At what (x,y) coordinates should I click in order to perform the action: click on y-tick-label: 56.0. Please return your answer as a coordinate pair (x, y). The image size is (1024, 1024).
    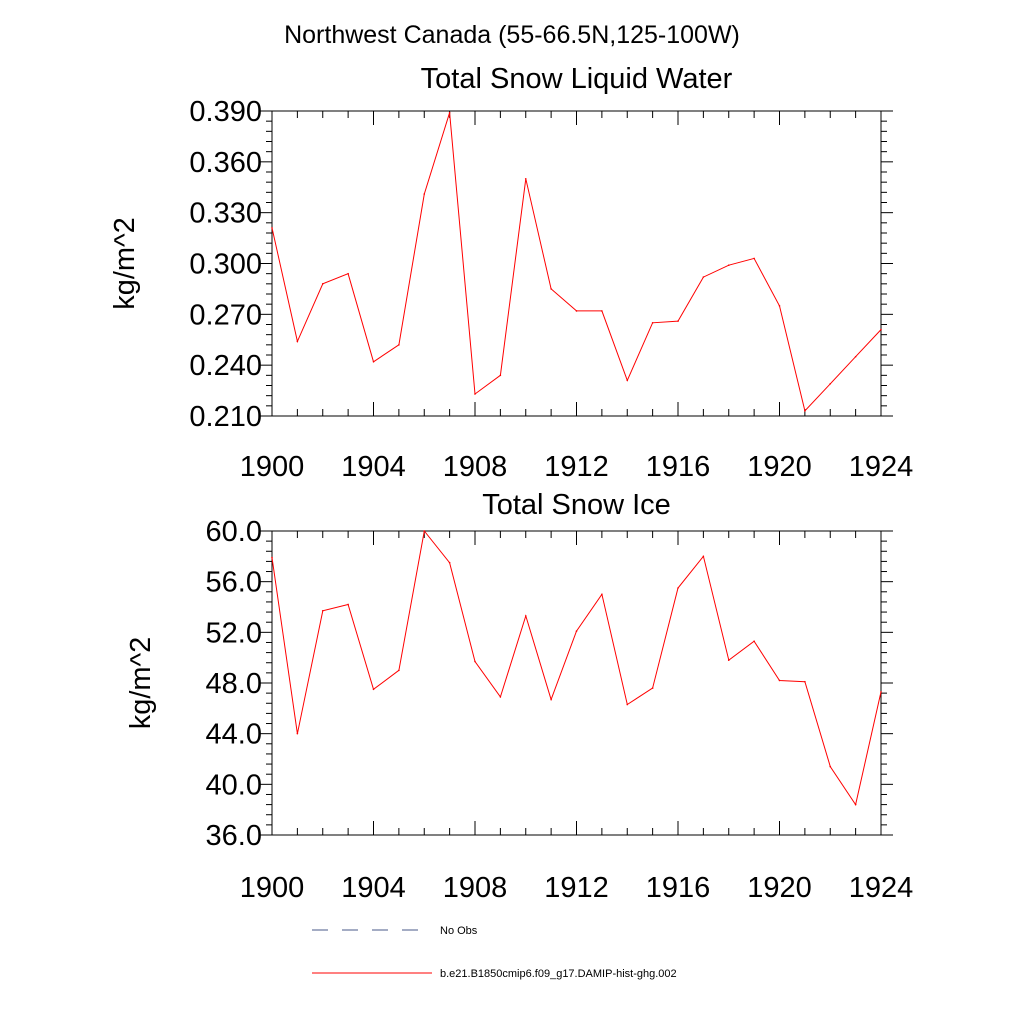
    Looking at the image, I should click on (234, 583).